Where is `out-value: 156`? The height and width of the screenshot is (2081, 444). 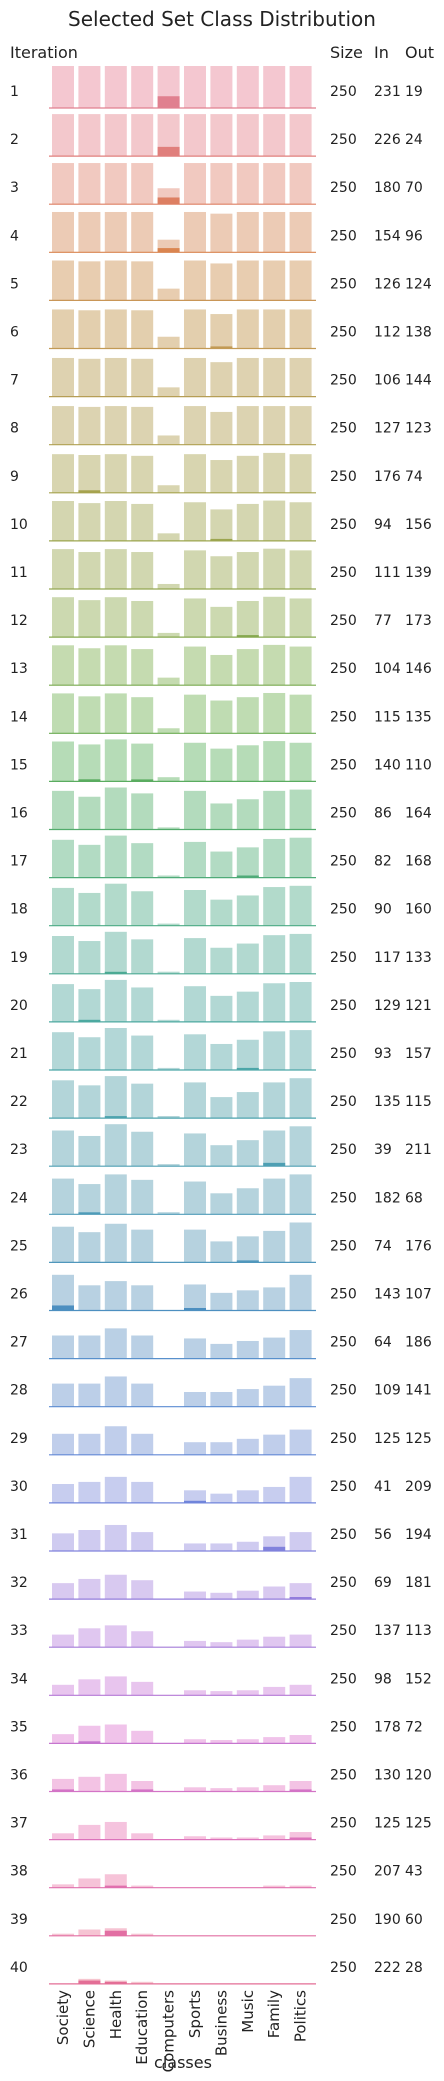
out-value: 156 is located at coordinates (418, 525).